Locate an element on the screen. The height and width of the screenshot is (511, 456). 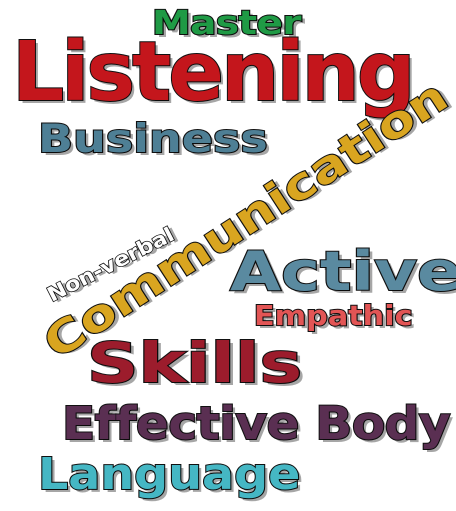
word-language: Language is located at coordinates (169, 474).